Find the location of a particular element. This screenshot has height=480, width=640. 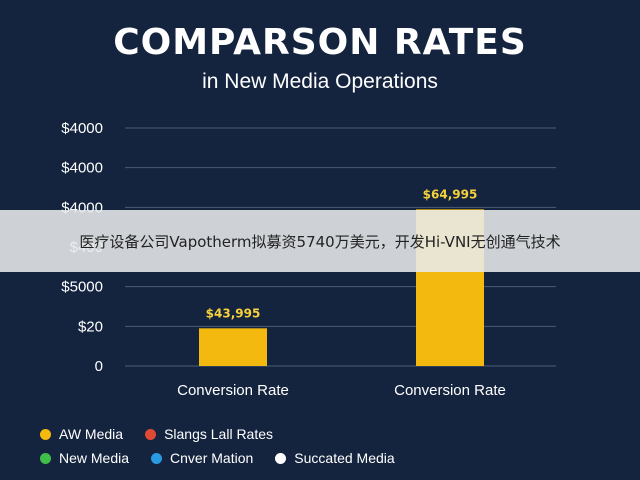

chart-subtitle: in New Media Operations is located at coordinates (320, 81).